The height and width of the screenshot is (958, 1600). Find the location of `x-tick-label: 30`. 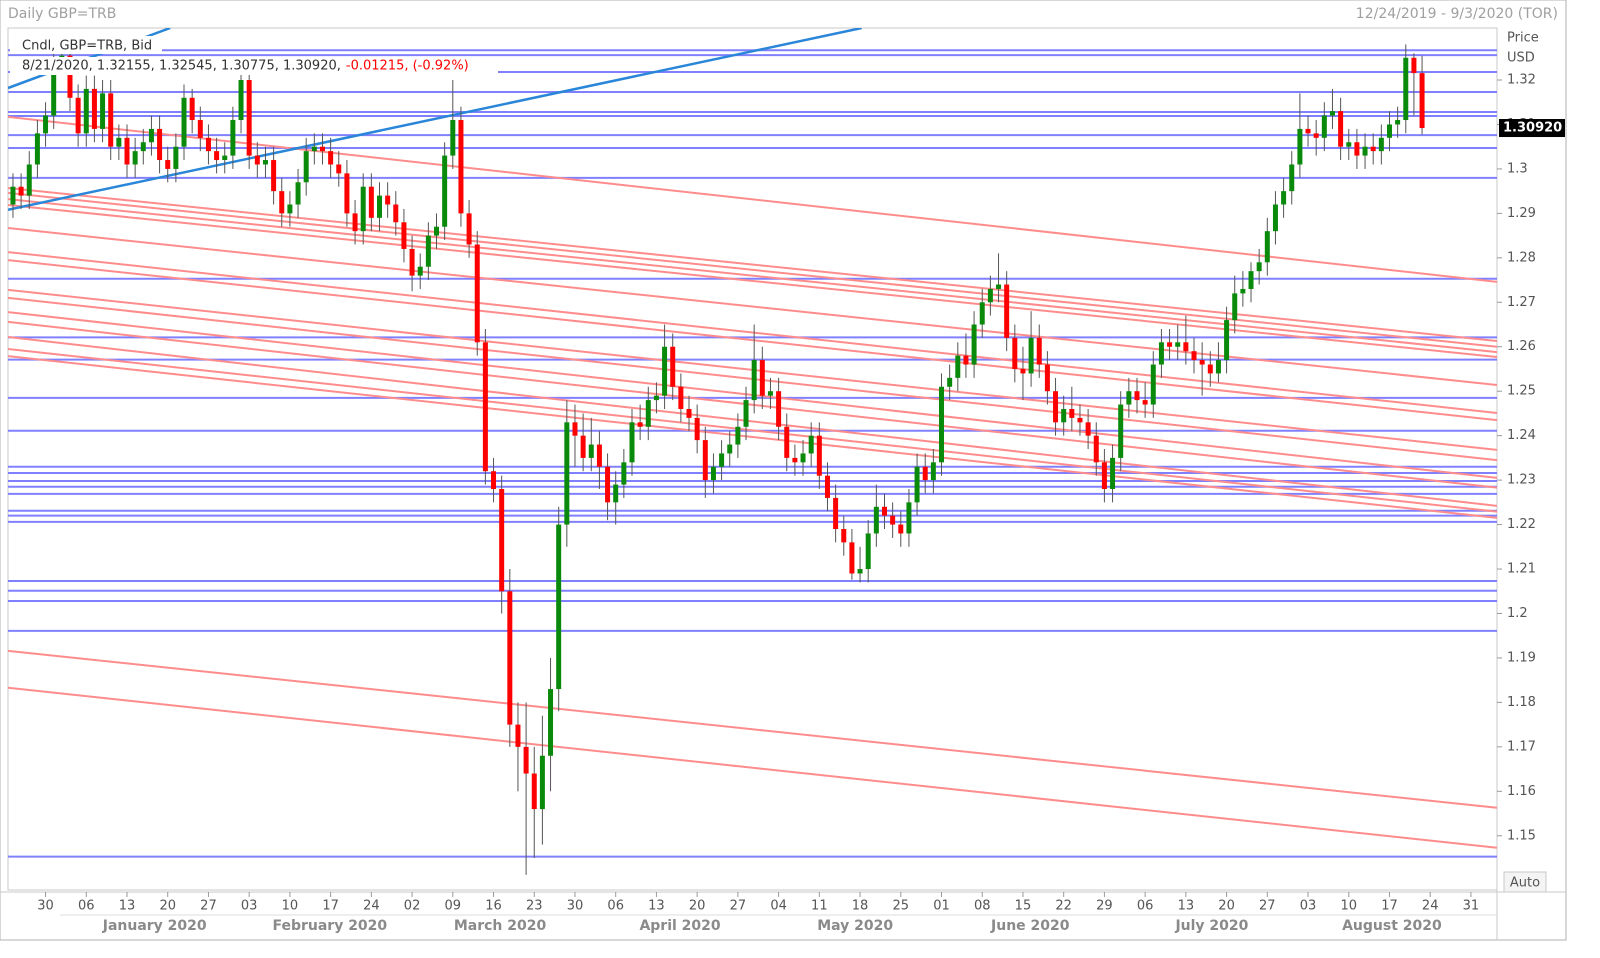

x-tick-label: 30 is located at coordinates (45, 906).